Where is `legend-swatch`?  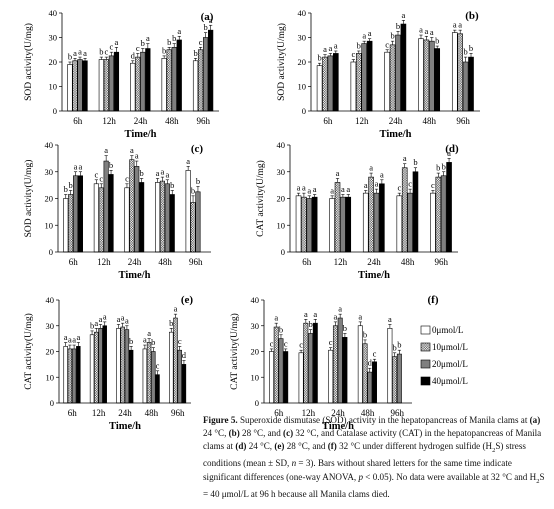
legend-swatch is located at coordinates (425, 364).